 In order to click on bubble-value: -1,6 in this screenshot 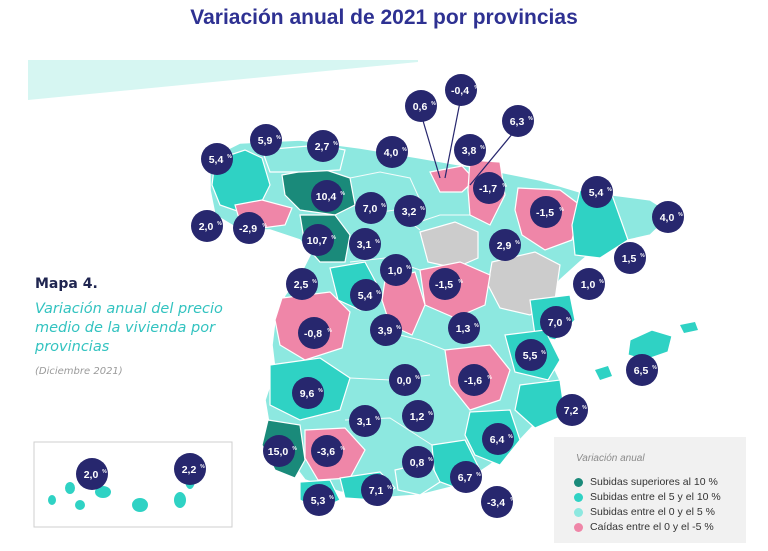, I will do `click(473, 381)`.